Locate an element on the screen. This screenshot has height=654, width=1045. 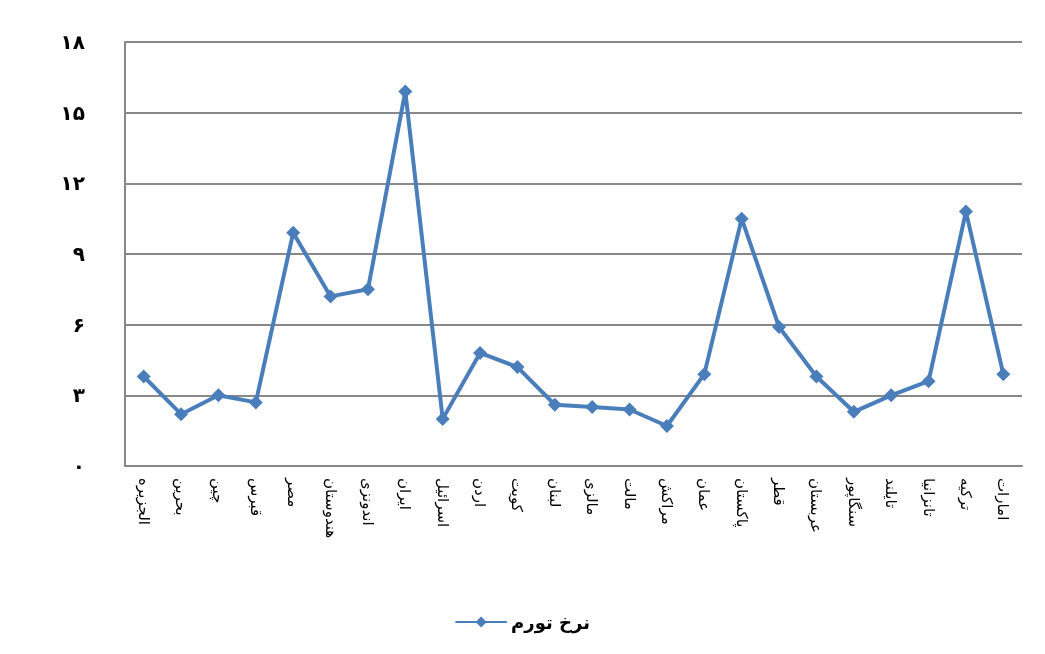
x-tick-label: سنگاپور is located at coordinates (853, 502).